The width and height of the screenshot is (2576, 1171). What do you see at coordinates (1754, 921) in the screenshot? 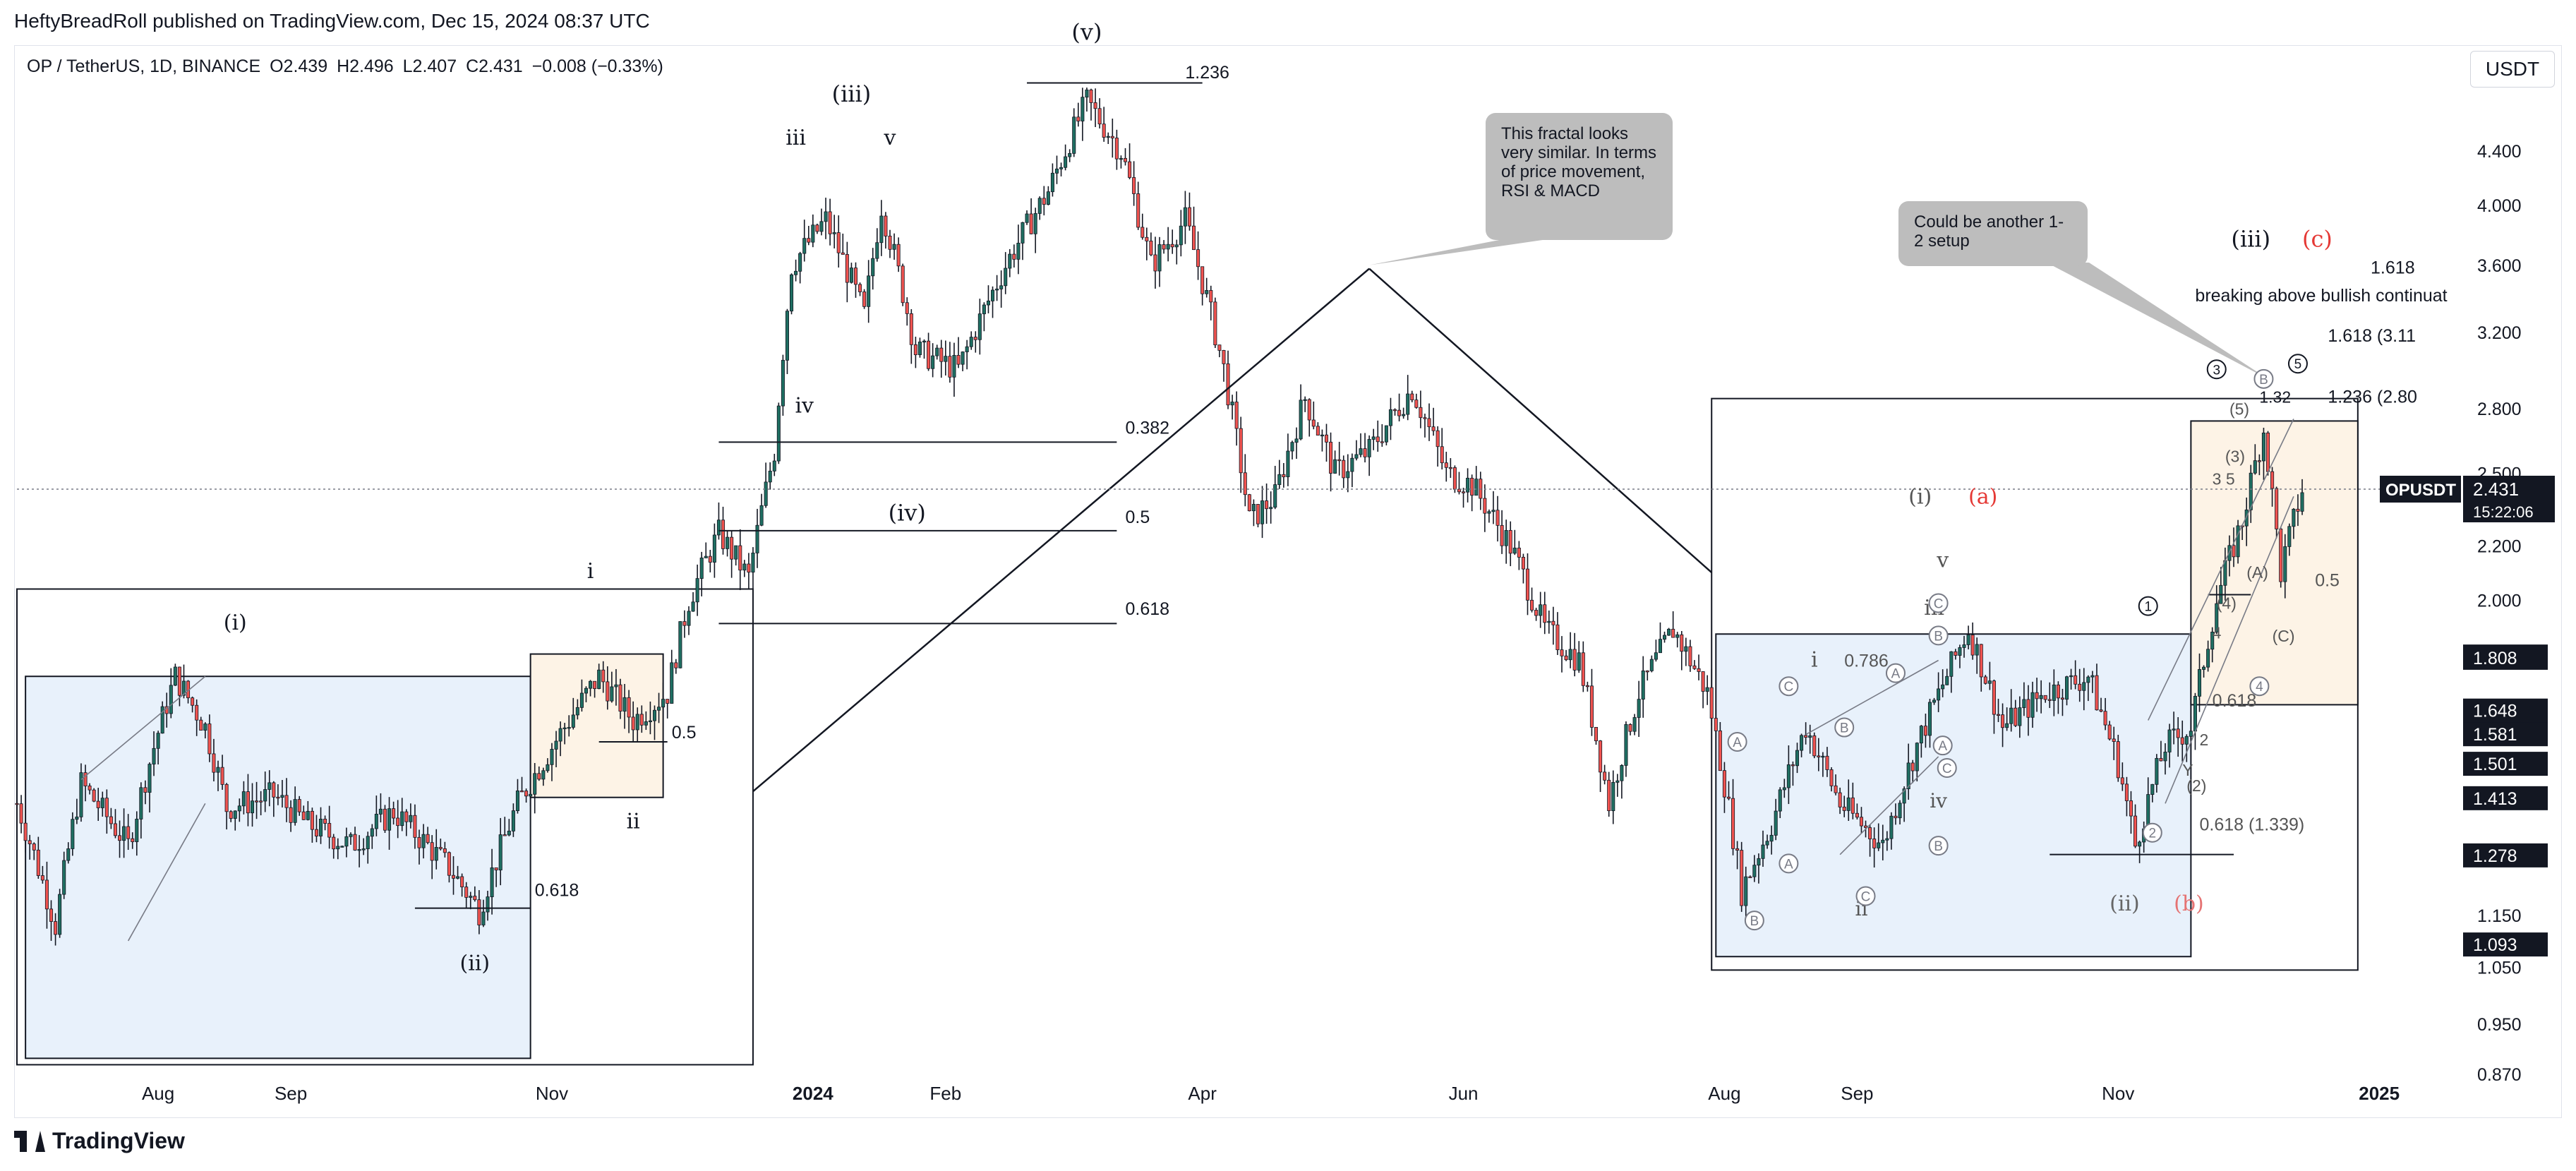
I see `circled-b-1: B` at bounding box center [1754, 921].